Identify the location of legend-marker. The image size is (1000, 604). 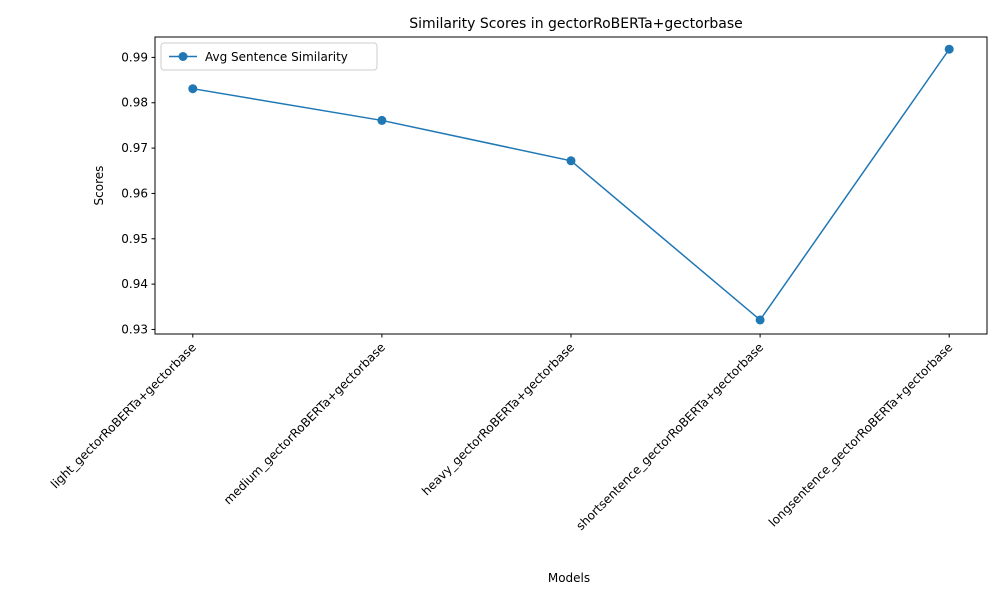
(183, 56).